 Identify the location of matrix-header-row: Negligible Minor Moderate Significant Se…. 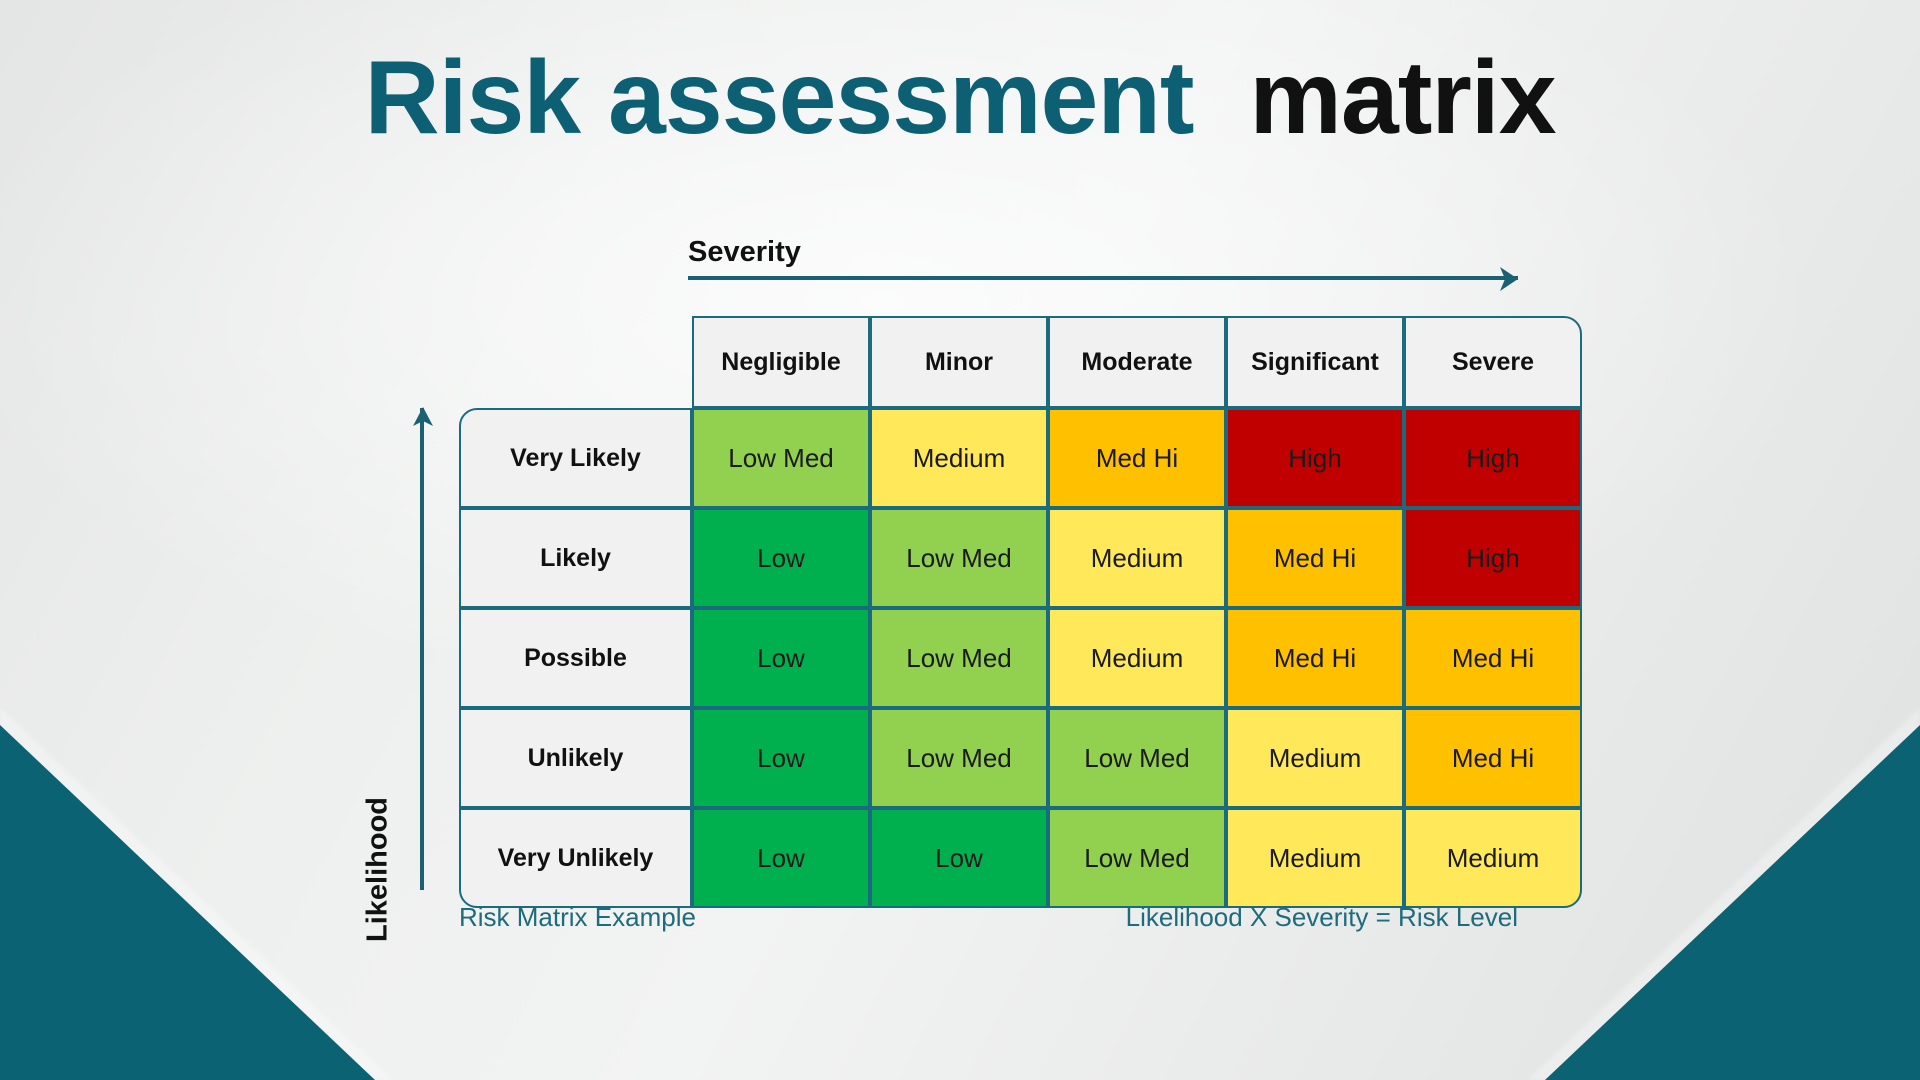
(1020, 362).